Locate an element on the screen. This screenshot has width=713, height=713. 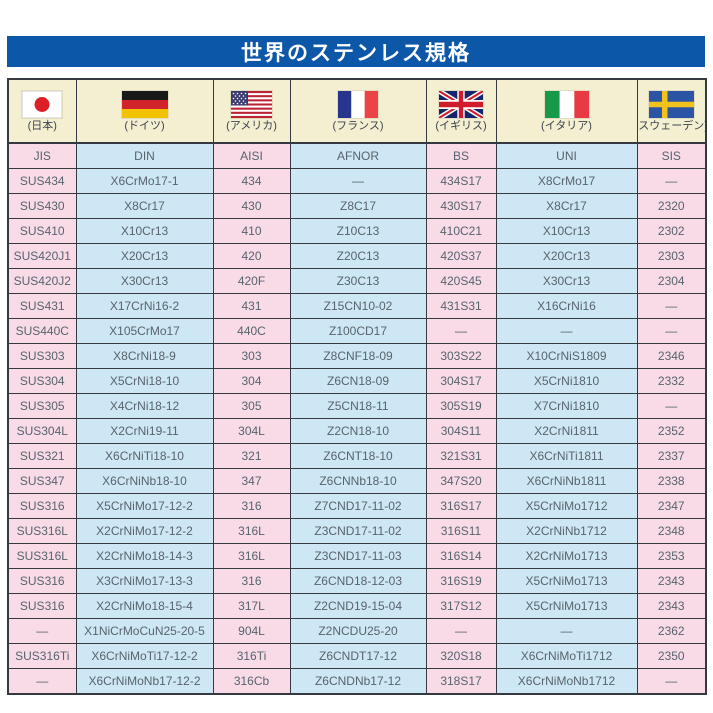
table-cell: X2CrNiMo17-12-2 is located at coordinates (144, 531).